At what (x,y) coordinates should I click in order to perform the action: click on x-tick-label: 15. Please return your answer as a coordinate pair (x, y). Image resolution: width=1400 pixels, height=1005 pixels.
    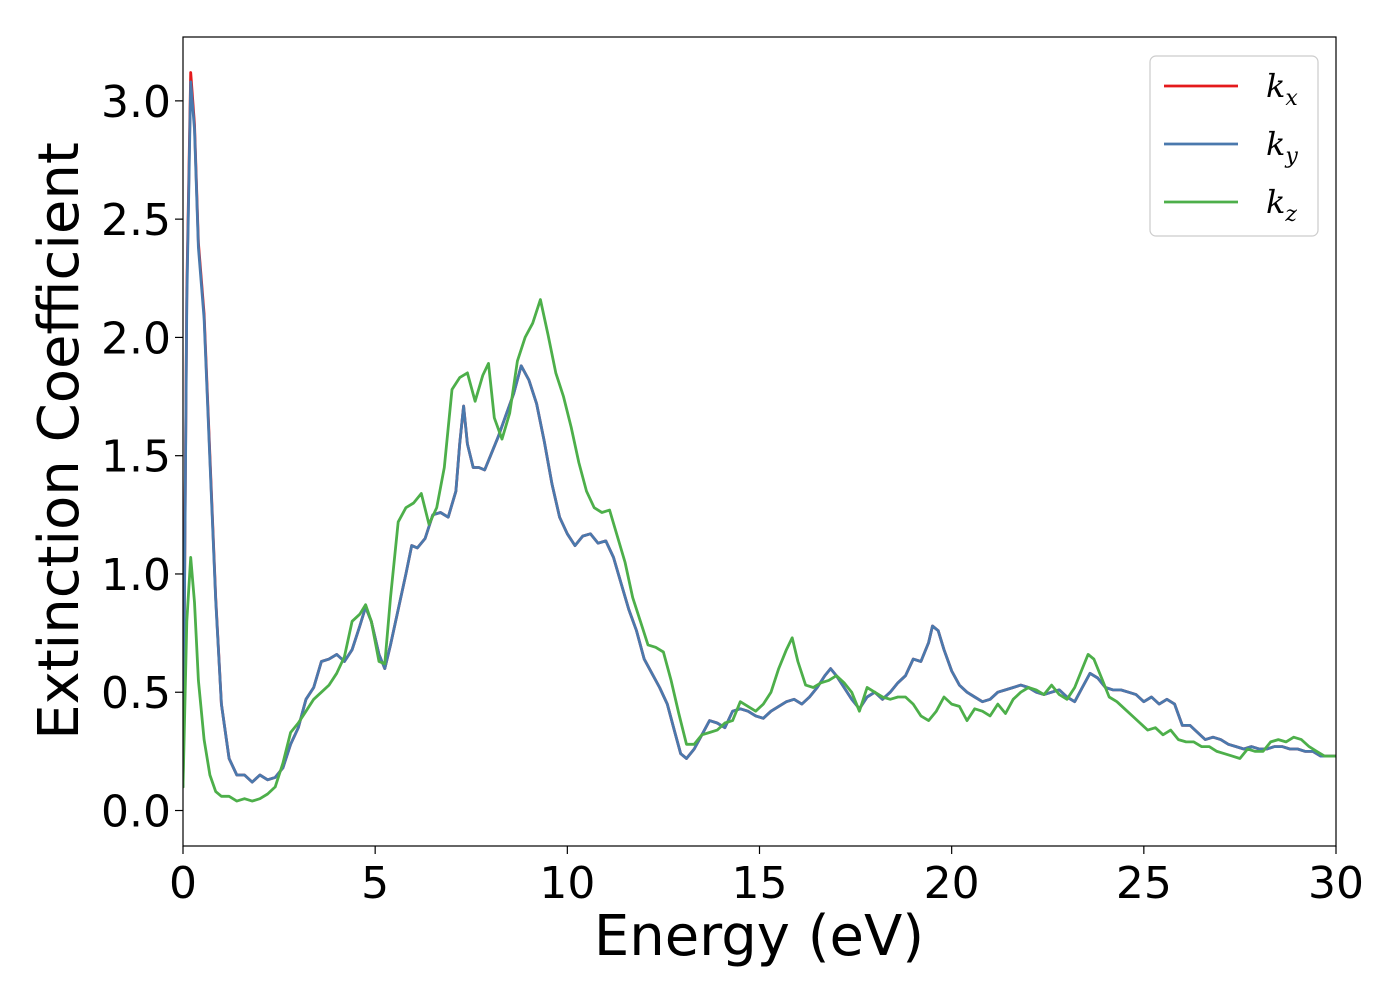
    Looking at the image, I should click on (760, 883).